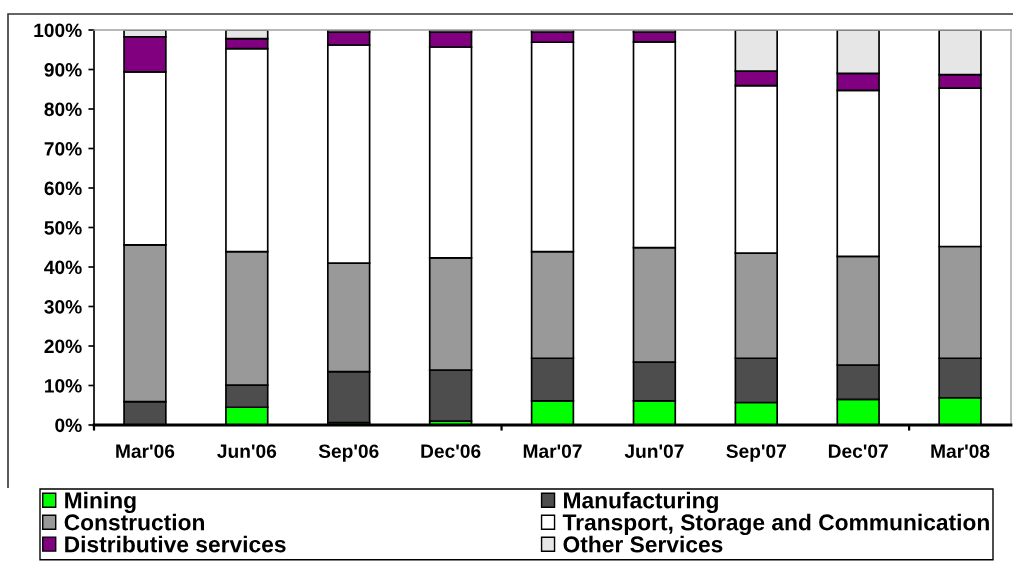  Describe the element at coordinates (63, 188) in the screenshot. I see `y-tick-label: 60%` at that location.